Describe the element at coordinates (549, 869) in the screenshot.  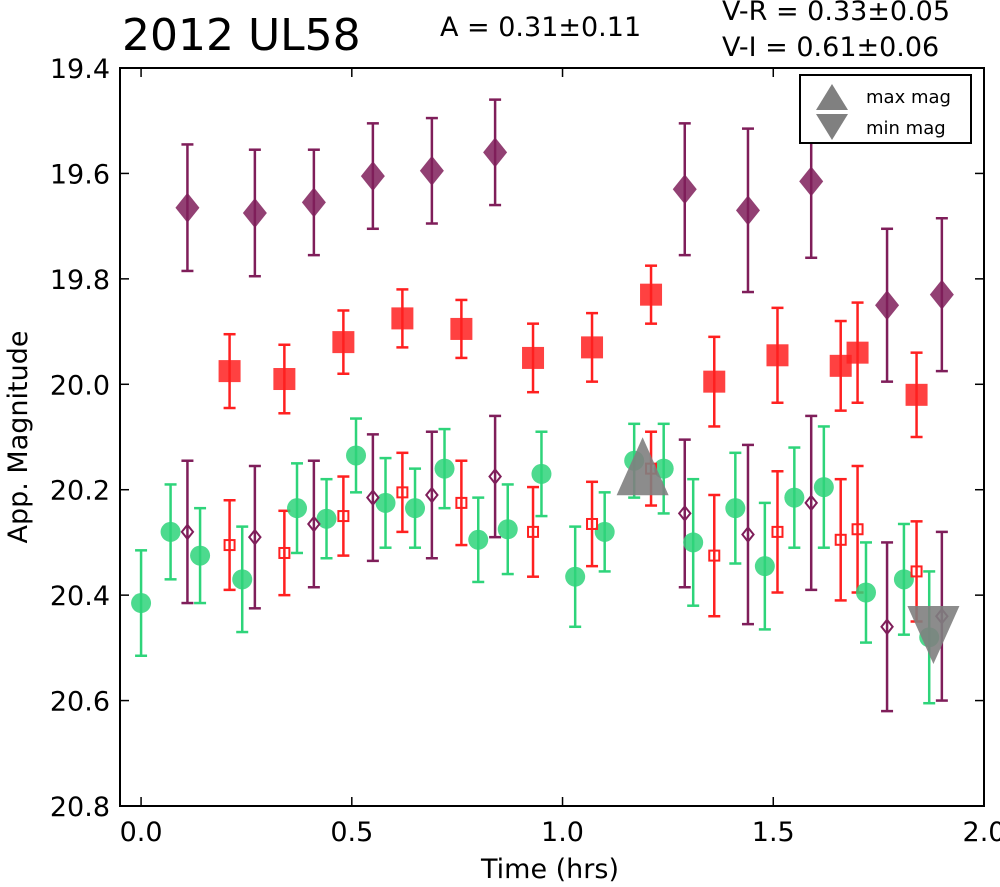
I see `x-axis-label: Time (hrs)` at that location.